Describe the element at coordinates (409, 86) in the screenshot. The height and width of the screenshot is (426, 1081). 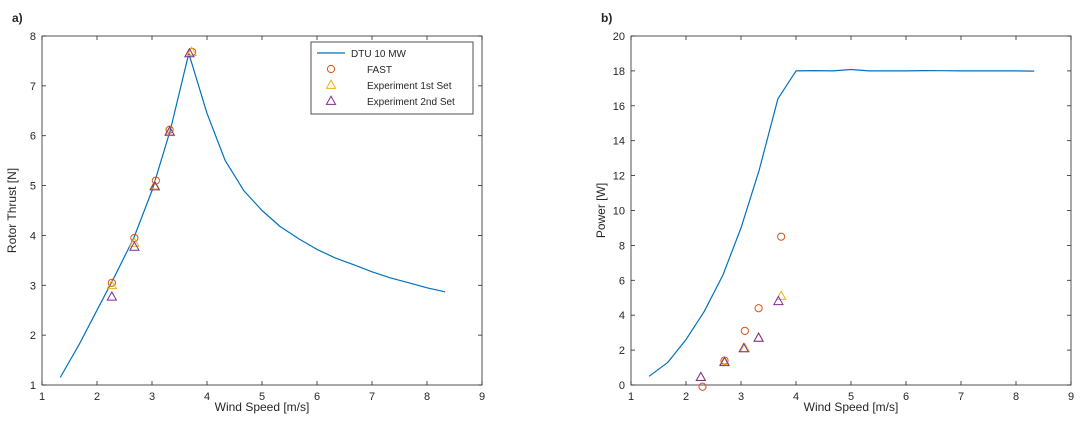
I see `legend-label: Experiment 1st Set` at that location.